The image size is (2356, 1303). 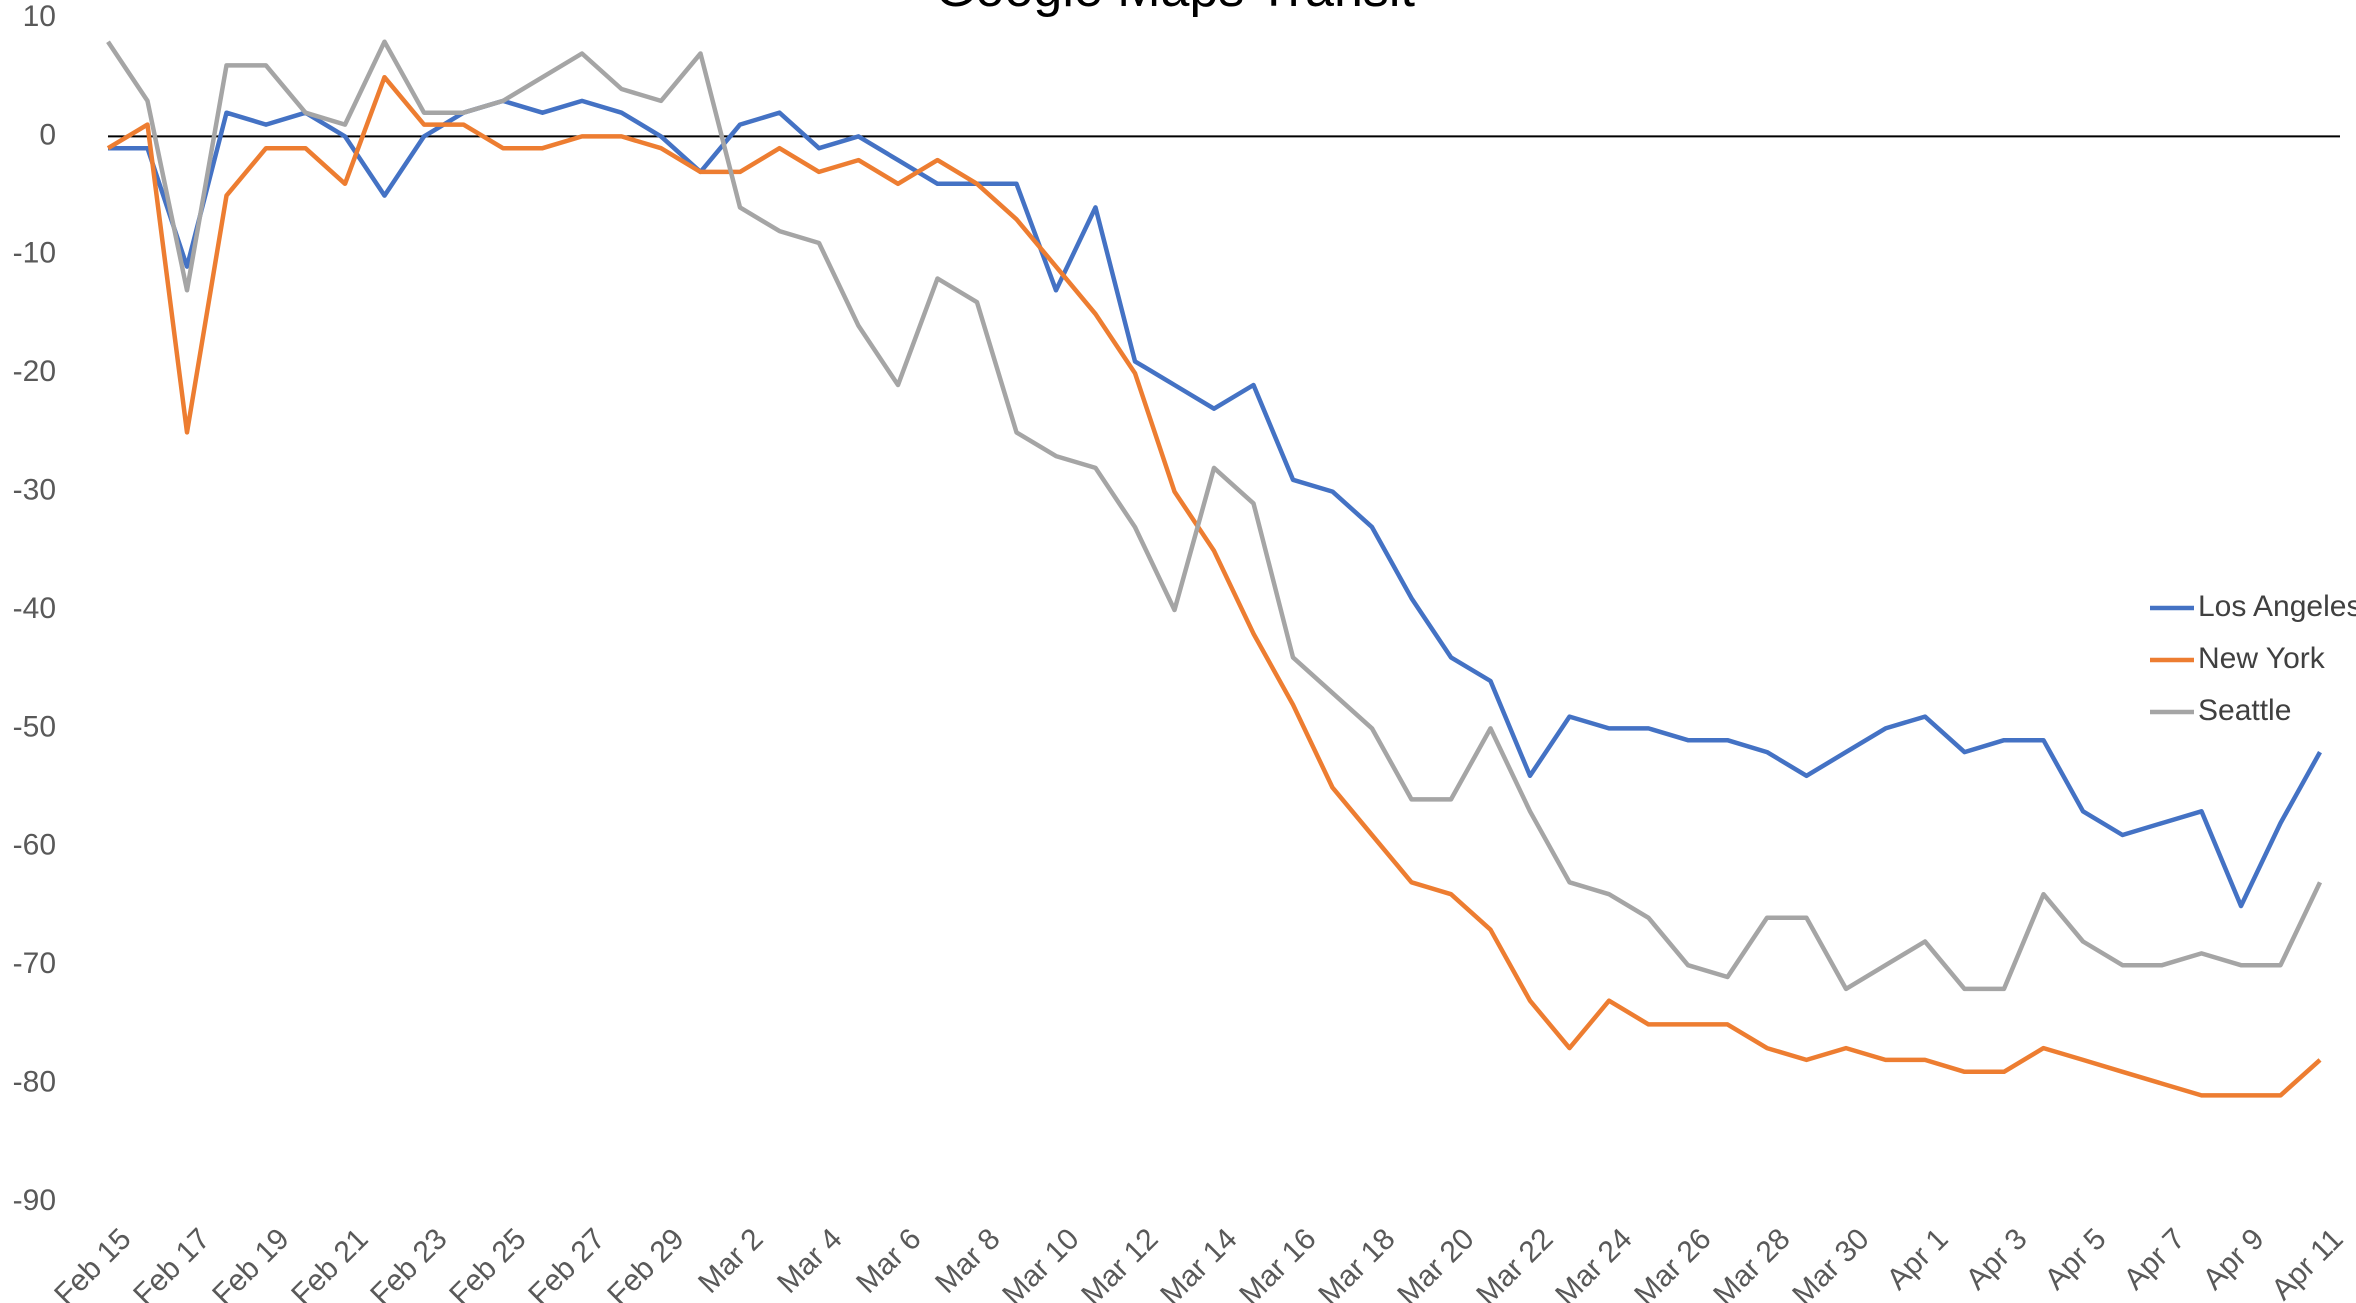 What do you see at coordinates (810, 1261) in the screenshot?
I see `x-tick-label: Mar 4` at bounding box center [810, 1261].